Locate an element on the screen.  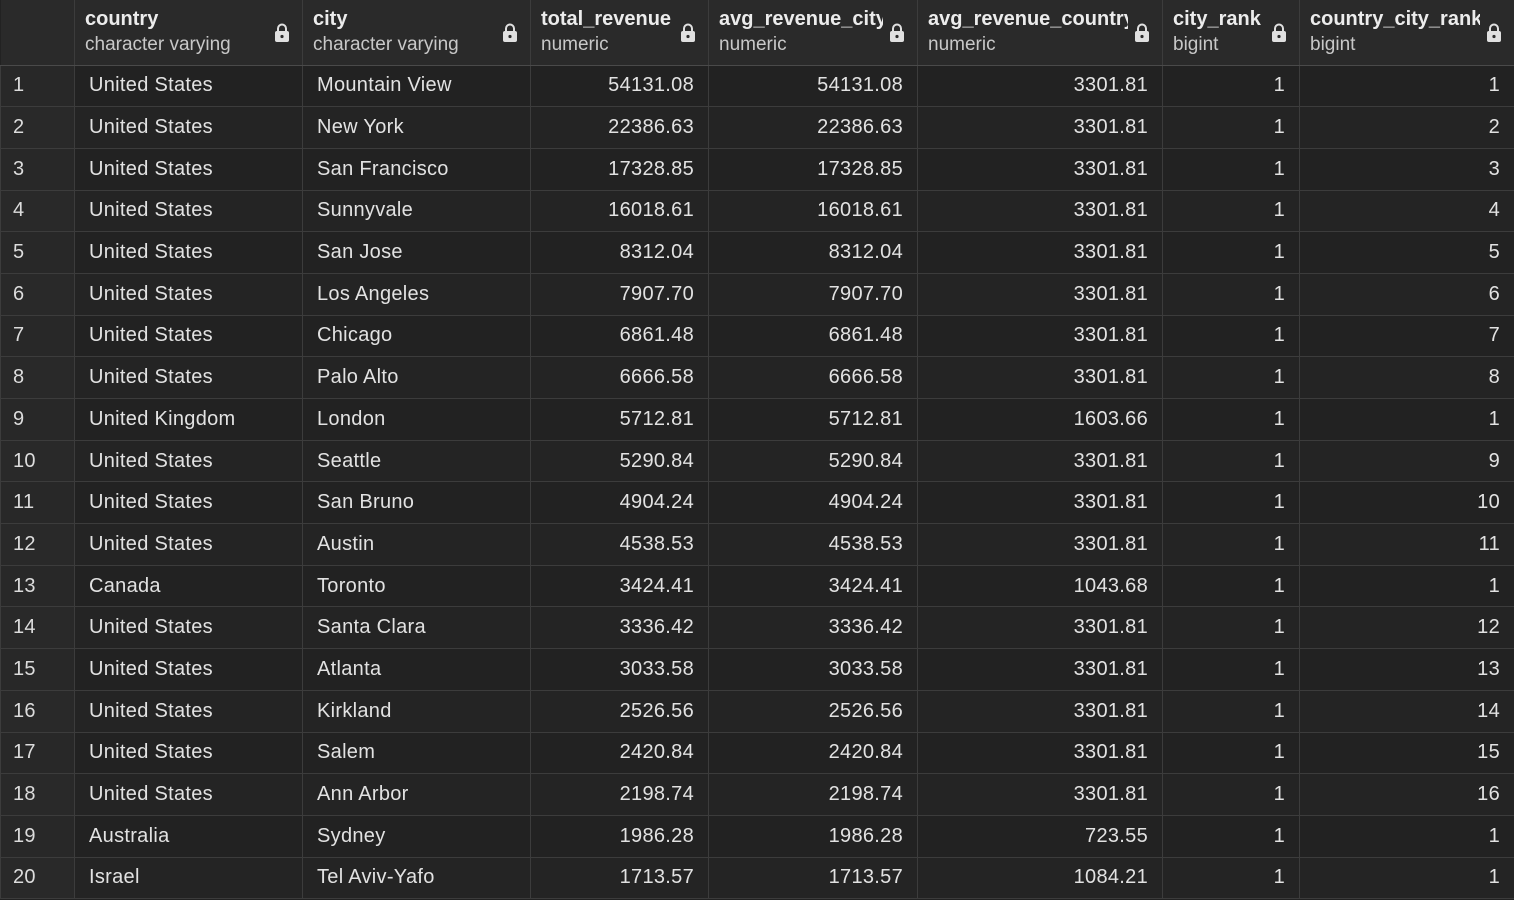
row-number: 3 is located at coordinates (37, 169).